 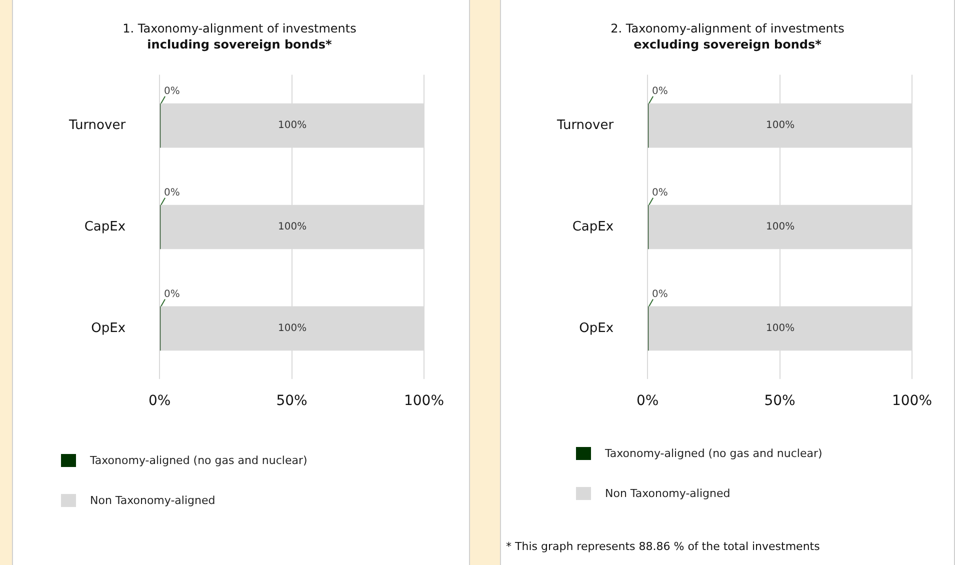 What do you see at coordinates (728, 45) in the screenshot?
I see `chart-subtitle: excluding sovereign bonds*` at bounding box center [728, 45].